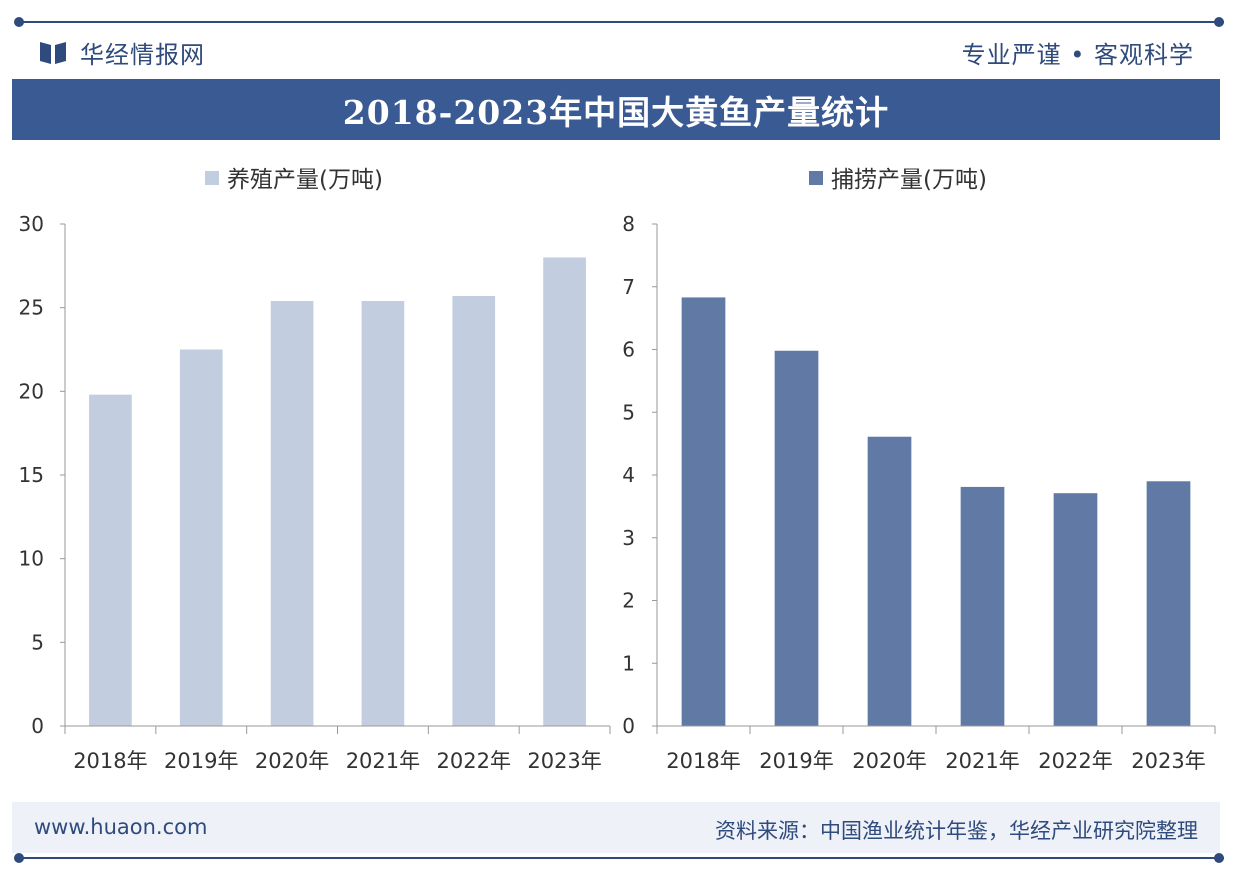 This screenshot has height=880, width=1244. What do you see at coordinates (628, 726) in the screenshot?
I see `chart2-y-tick-label: 0` at bounding box center [628, 726].